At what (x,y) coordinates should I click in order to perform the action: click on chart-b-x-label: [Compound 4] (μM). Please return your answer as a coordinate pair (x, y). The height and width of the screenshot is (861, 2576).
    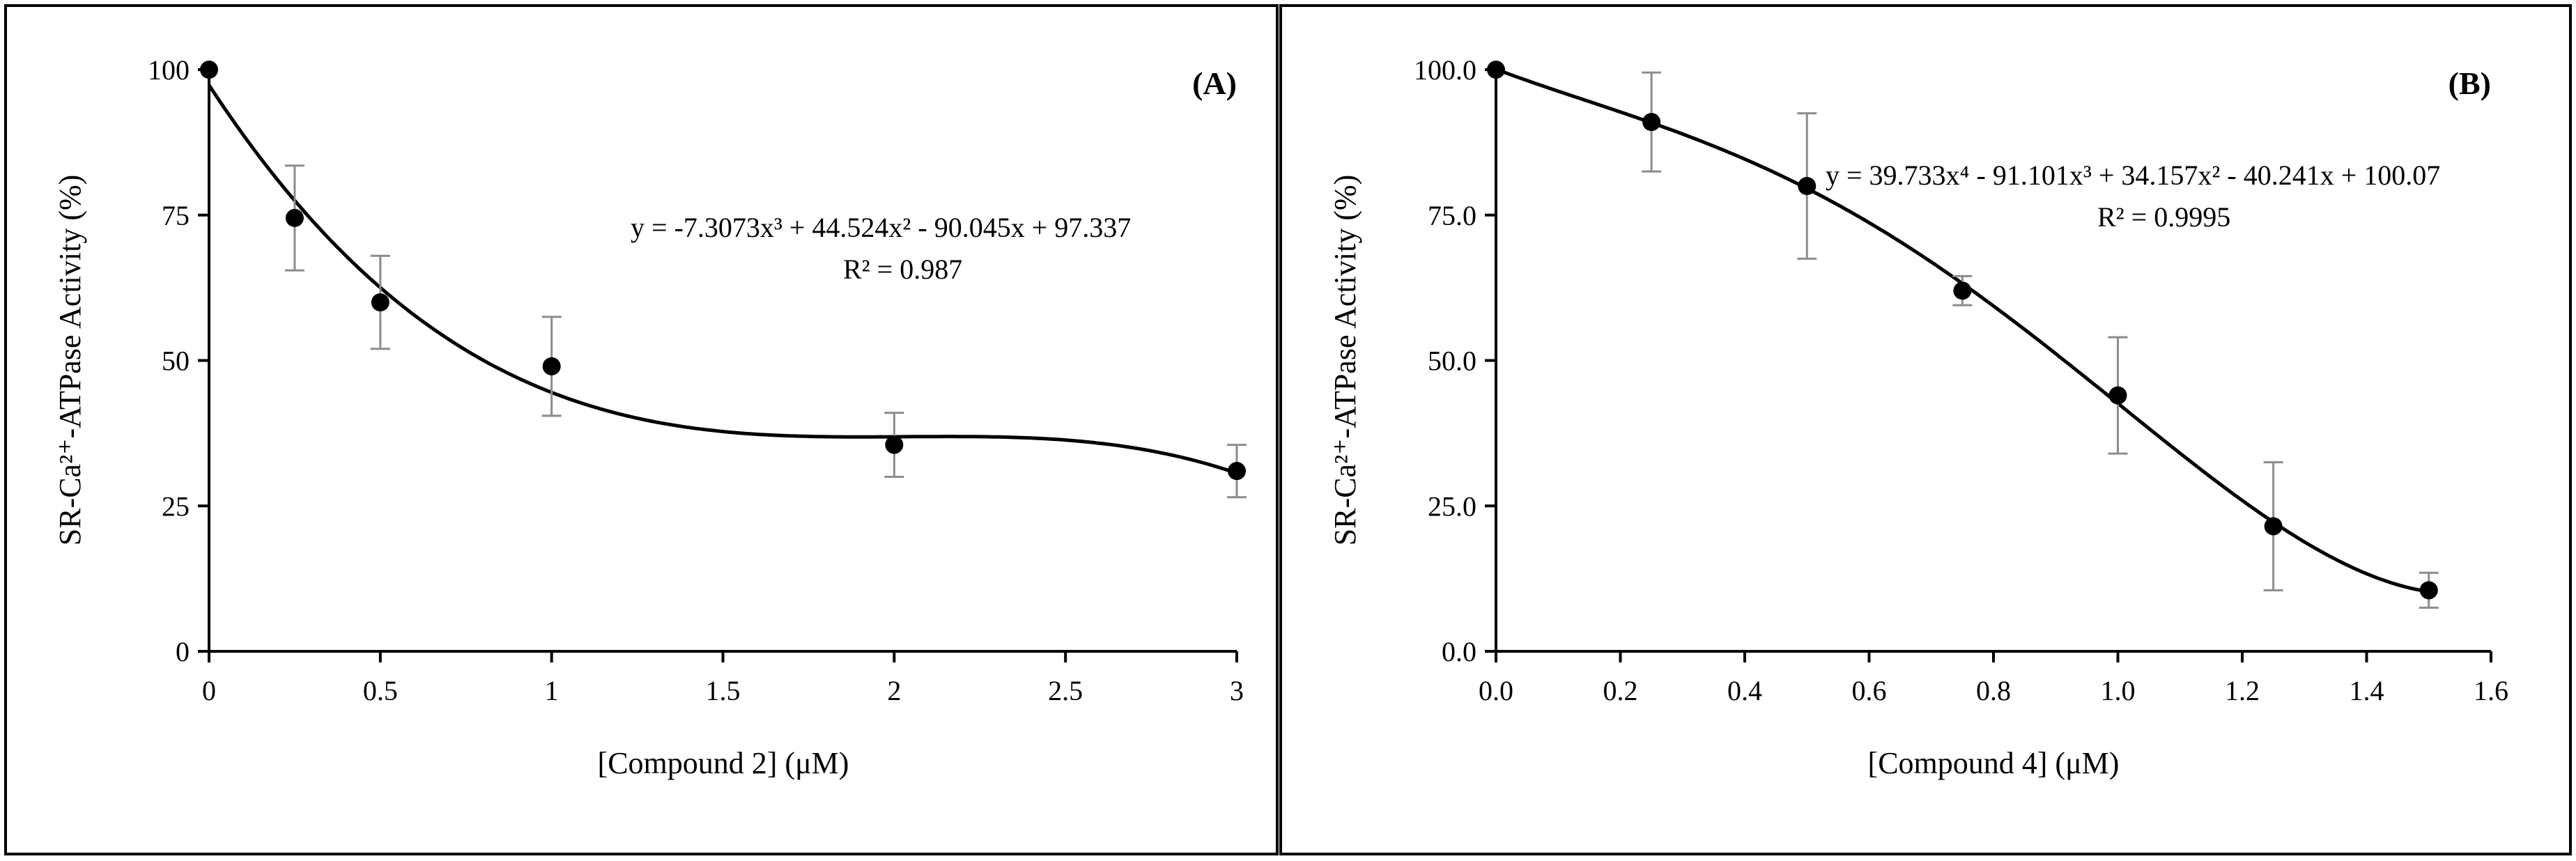
    Looking at the image, I should click on (1994, 763).